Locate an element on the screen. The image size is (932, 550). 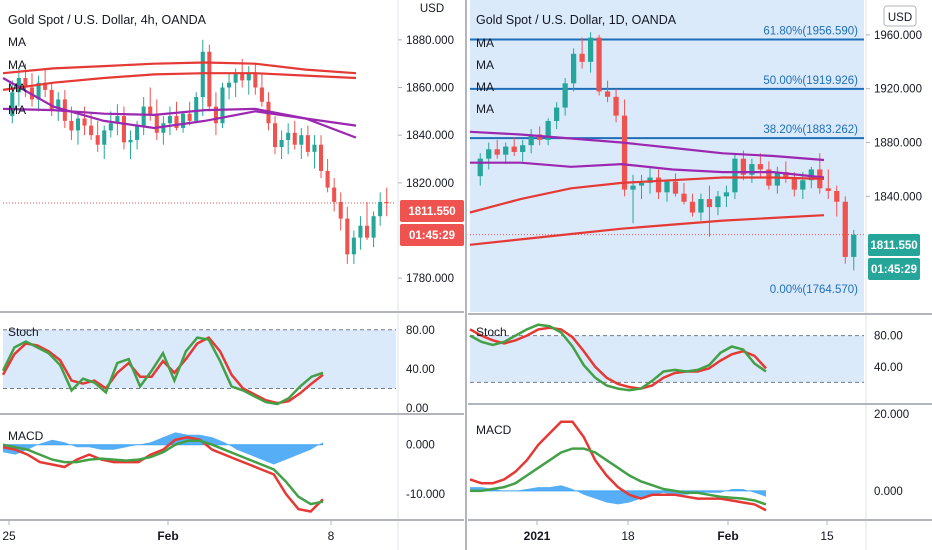
stoch-d-line is located at coordinates (162, 370).